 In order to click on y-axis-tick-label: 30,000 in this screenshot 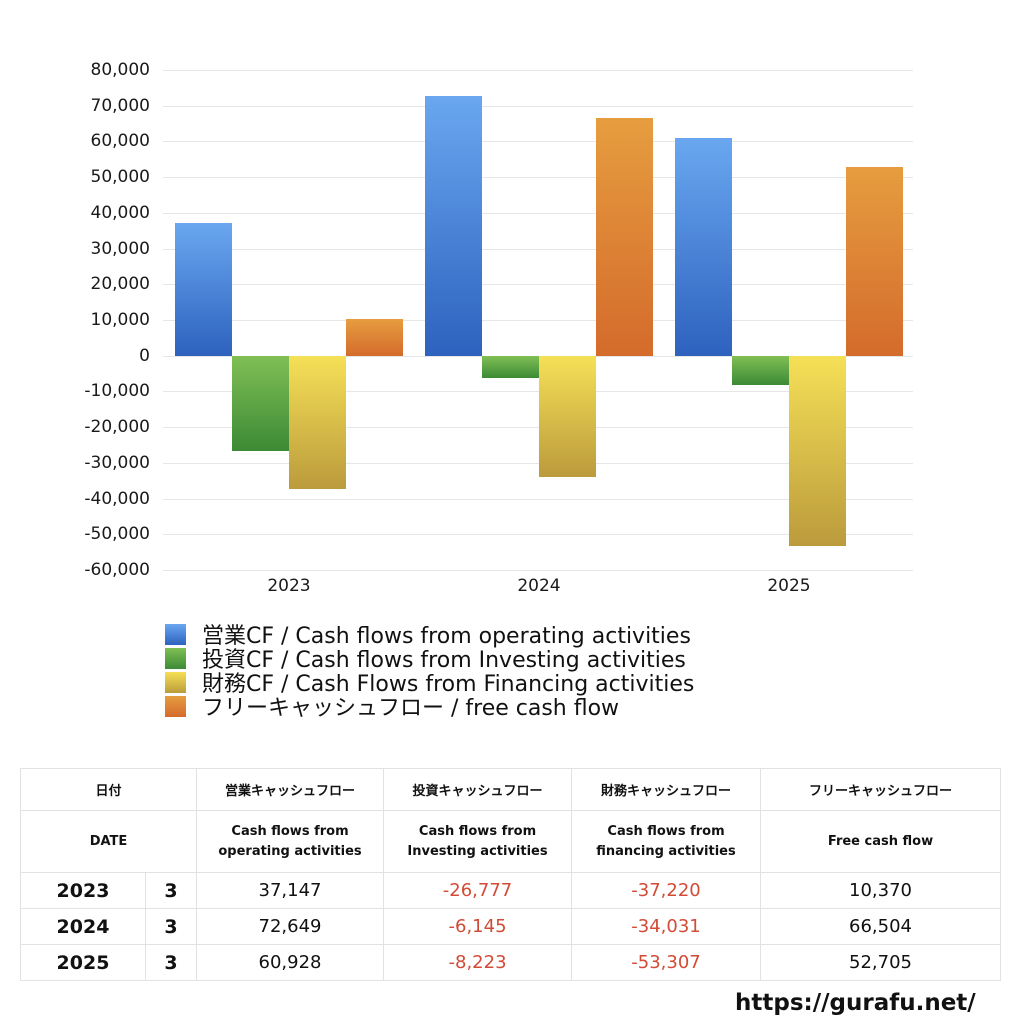, I will do `click(120, 248)`.